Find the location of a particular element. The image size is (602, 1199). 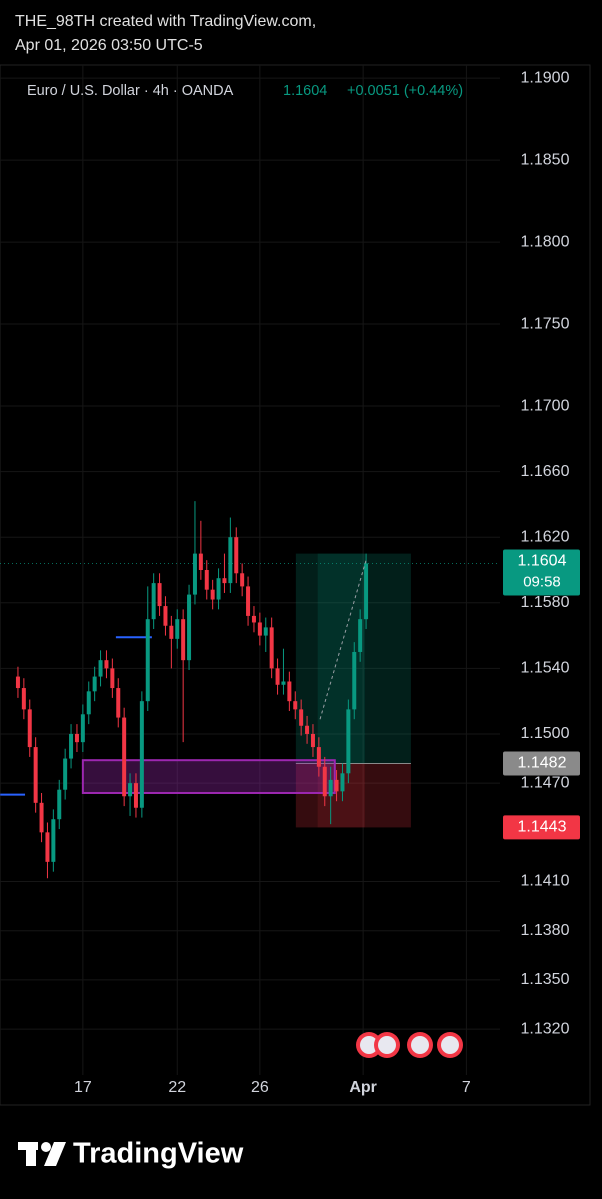

legend-symbol: Euro / U.S. Dollar · 4h · OANDA is located at coordinates (130, 91).